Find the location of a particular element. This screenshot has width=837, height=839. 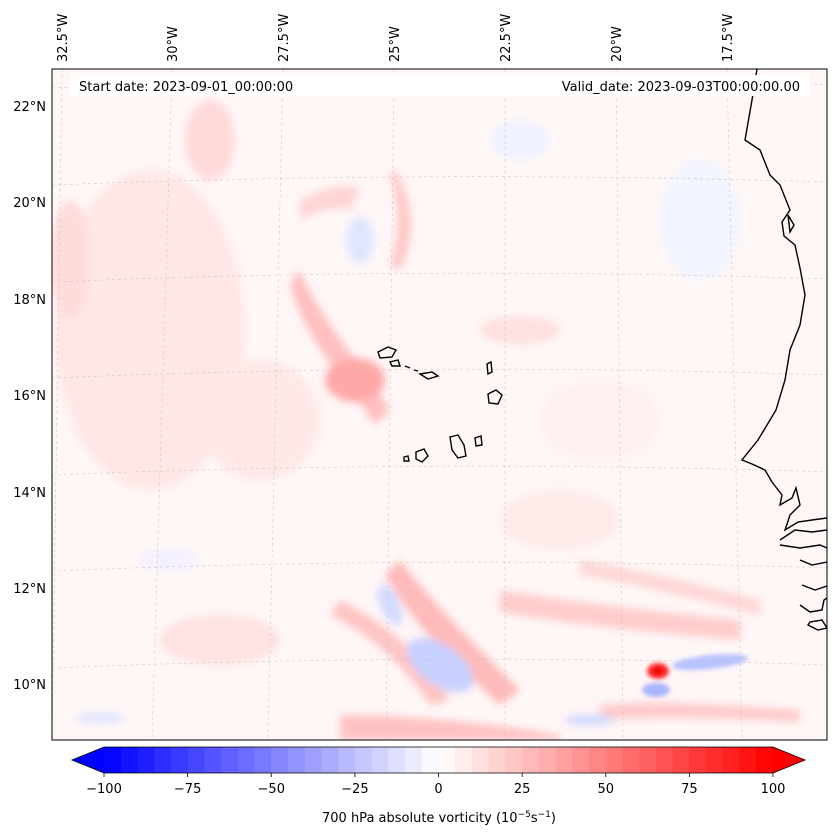

colorbar-tick-label: −100 is located at coordinates (104, 789).